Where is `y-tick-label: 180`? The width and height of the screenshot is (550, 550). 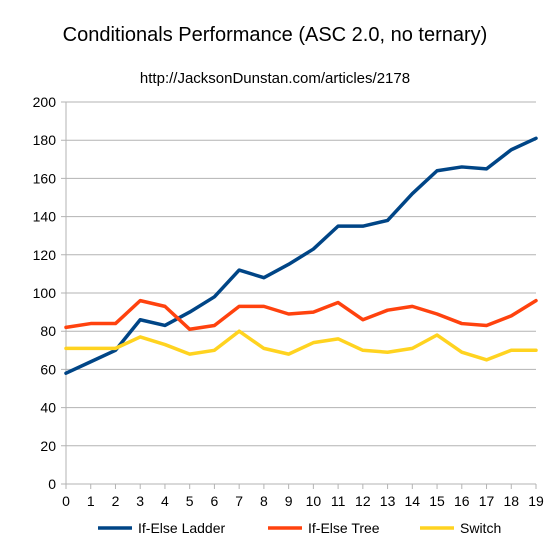
y-tick-label: 180 is located at coordinates (45, 140).